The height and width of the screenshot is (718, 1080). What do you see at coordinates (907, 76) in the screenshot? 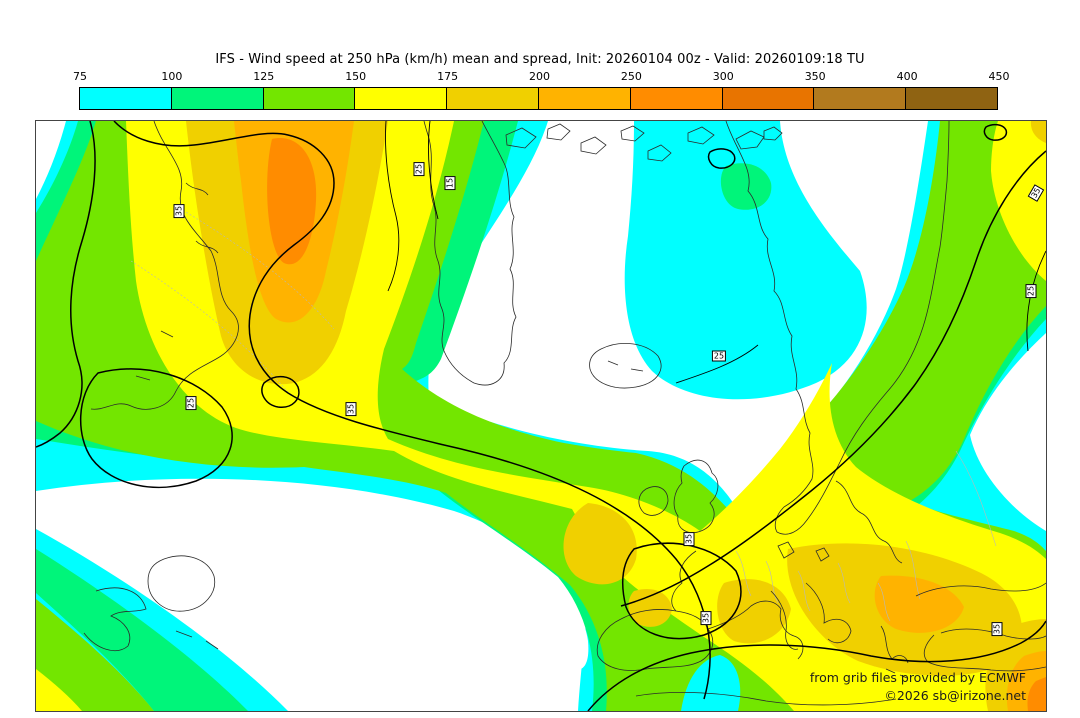
I see `colorbar-tick: 400` at bounding box center [907, 76].